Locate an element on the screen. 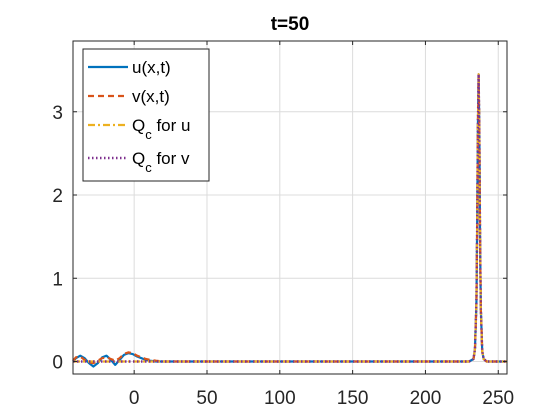  legend: u(x,t)v(x,t)Qc for uQc for v is located at coordinates (146, 115).